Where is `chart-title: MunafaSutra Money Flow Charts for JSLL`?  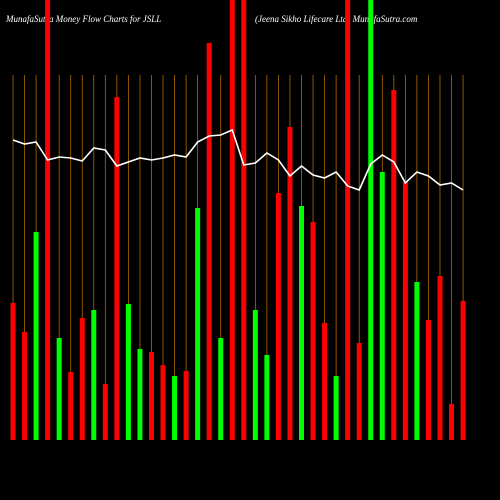
chart-title: MunafaSutra Money Flow Charts for JSLL is located at coordinates (83, 19).